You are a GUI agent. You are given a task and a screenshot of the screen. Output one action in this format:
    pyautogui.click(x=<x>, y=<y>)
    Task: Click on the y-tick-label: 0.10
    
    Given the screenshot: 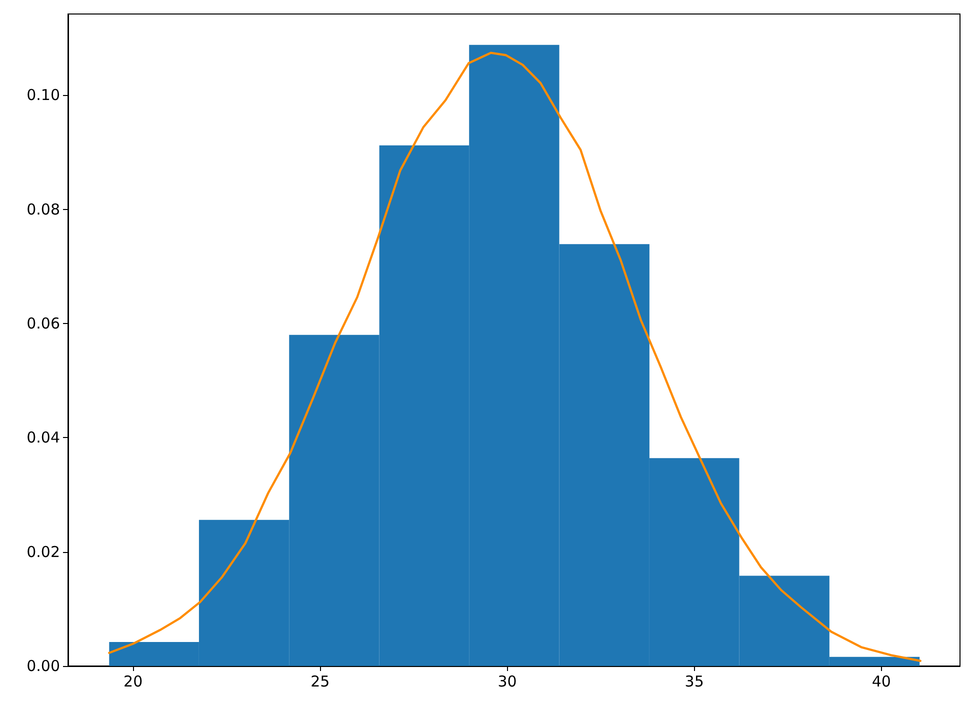 What is the action you would take?
    pyautogui.click(x=43, y=95)
    